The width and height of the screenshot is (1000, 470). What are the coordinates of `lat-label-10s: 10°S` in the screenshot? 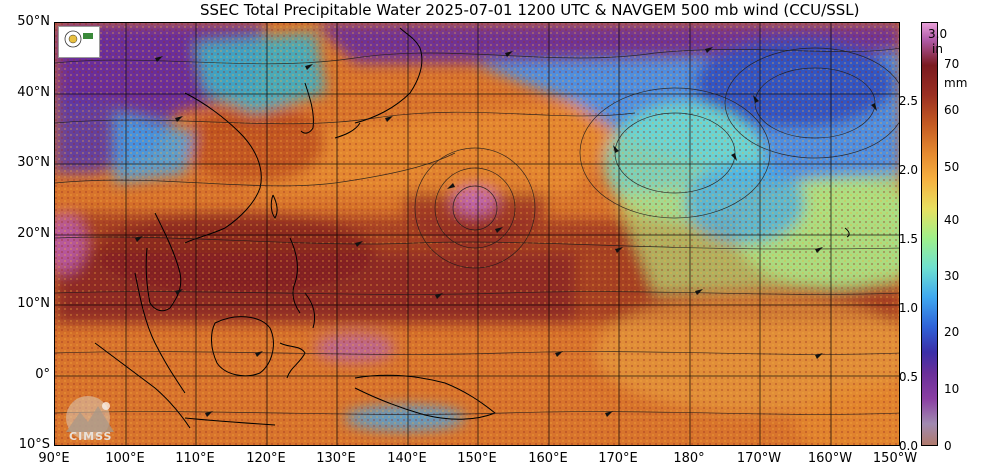 It's located at (34, 444).